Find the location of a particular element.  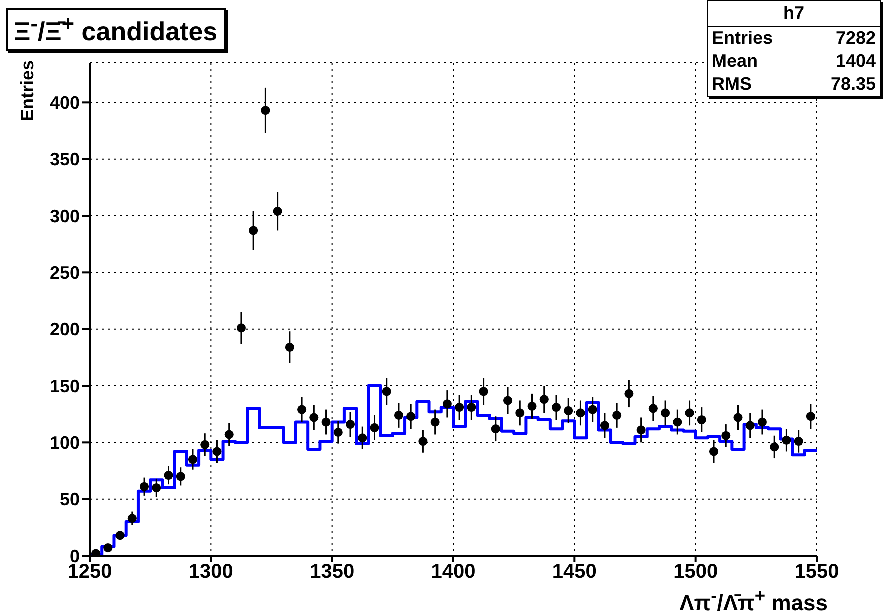

text: h7 is located at coordinates (794, 14).